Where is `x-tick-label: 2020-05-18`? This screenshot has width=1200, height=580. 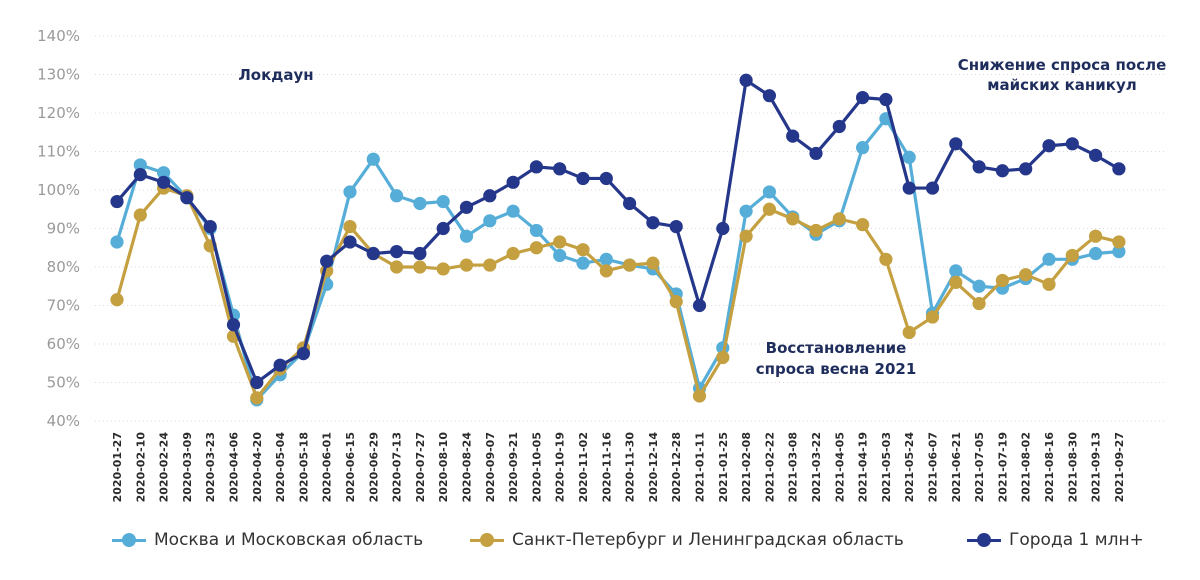 x-tick-label: 2020-05-18 is located at coordinates (303, 467).